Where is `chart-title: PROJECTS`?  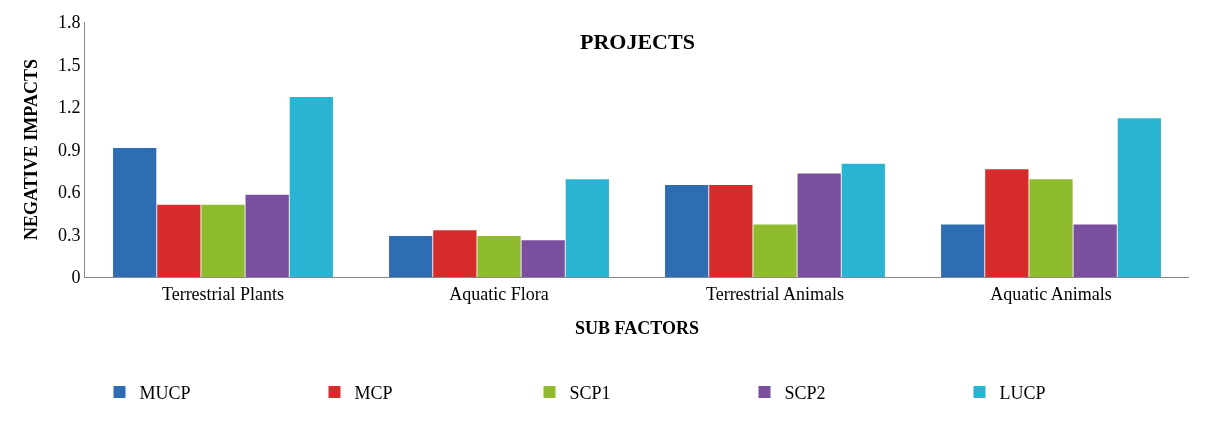
chart-title: PROJECTS is located at coordinates (637, 41).